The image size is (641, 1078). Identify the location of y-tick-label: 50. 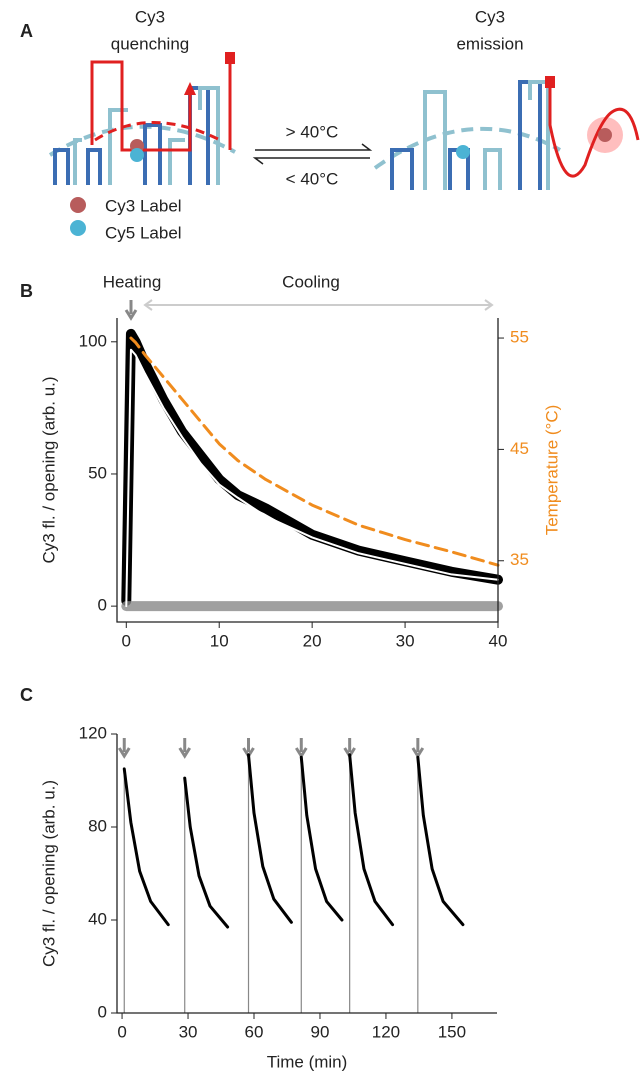
(97, 472).